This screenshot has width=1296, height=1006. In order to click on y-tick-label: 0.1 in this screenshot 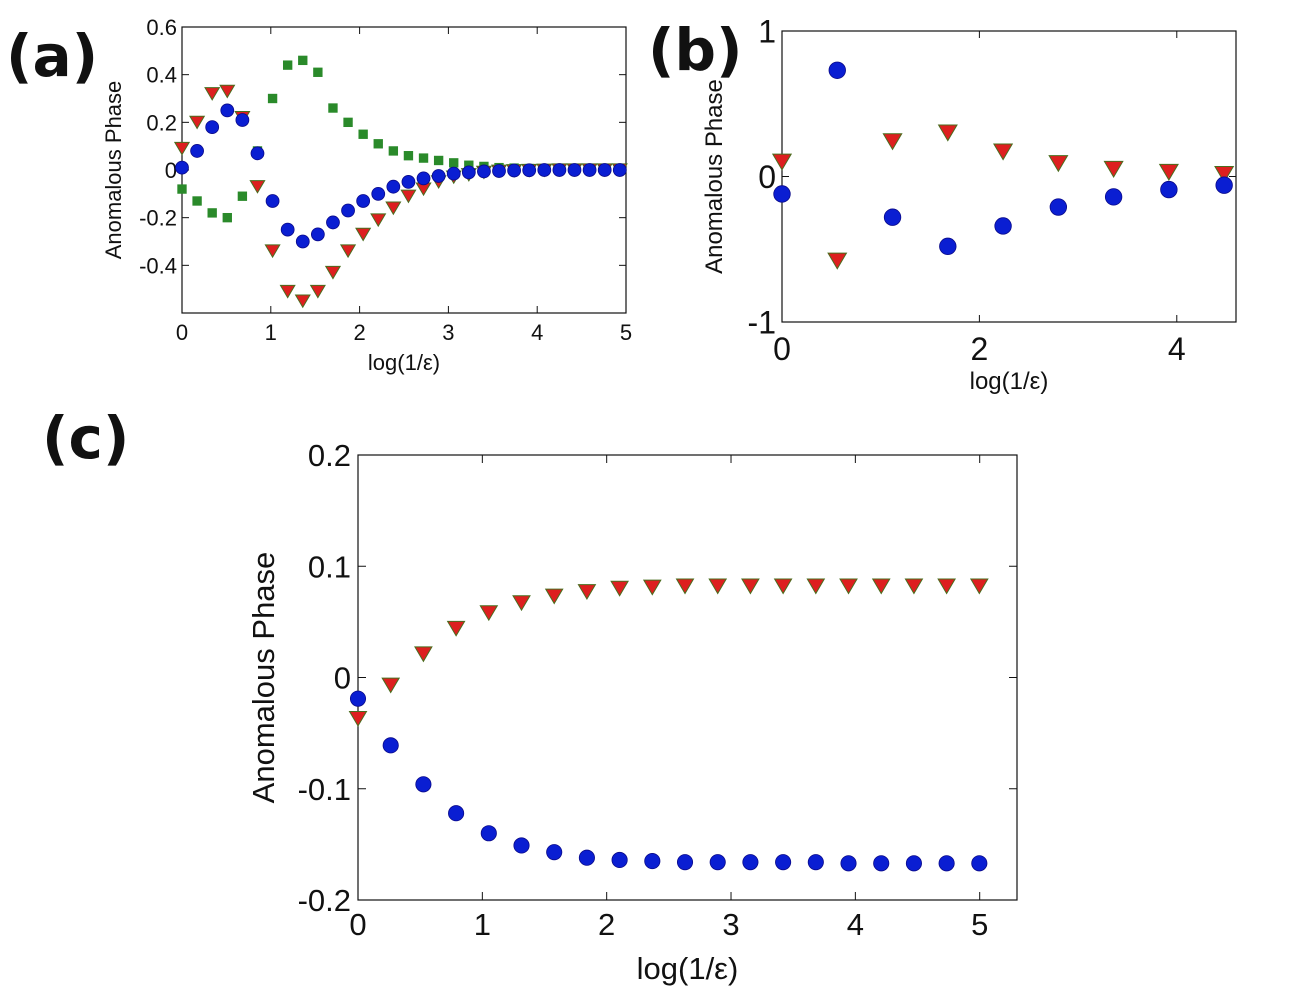, I will do `click(329, 566)`.